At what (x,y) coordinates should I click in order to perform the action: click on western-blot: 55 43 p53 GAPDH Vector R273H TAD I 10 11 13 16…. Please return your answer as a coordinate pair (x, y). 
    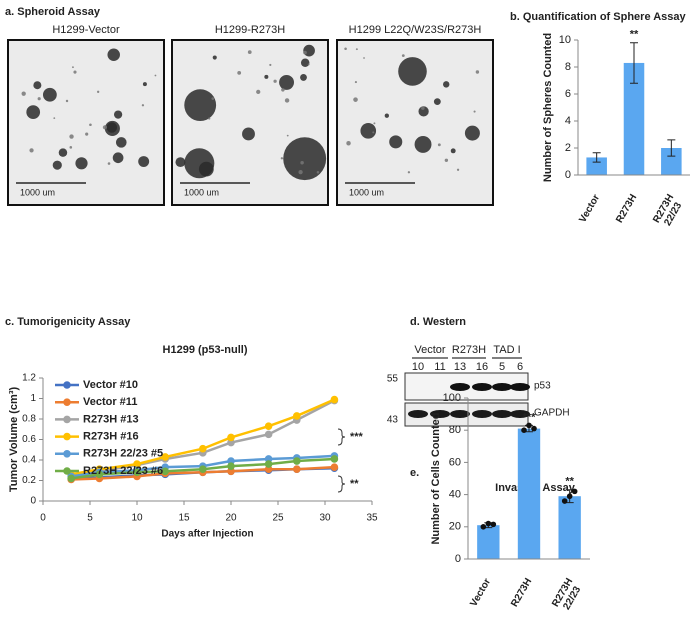
    Looking at the image, I should click on (478, 385).